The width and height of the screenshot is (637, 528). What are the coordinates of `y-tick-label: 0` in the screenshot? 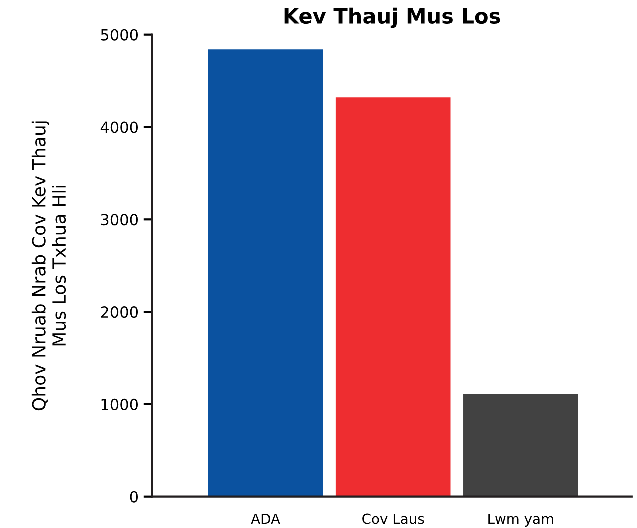 It's located at (134, 497).